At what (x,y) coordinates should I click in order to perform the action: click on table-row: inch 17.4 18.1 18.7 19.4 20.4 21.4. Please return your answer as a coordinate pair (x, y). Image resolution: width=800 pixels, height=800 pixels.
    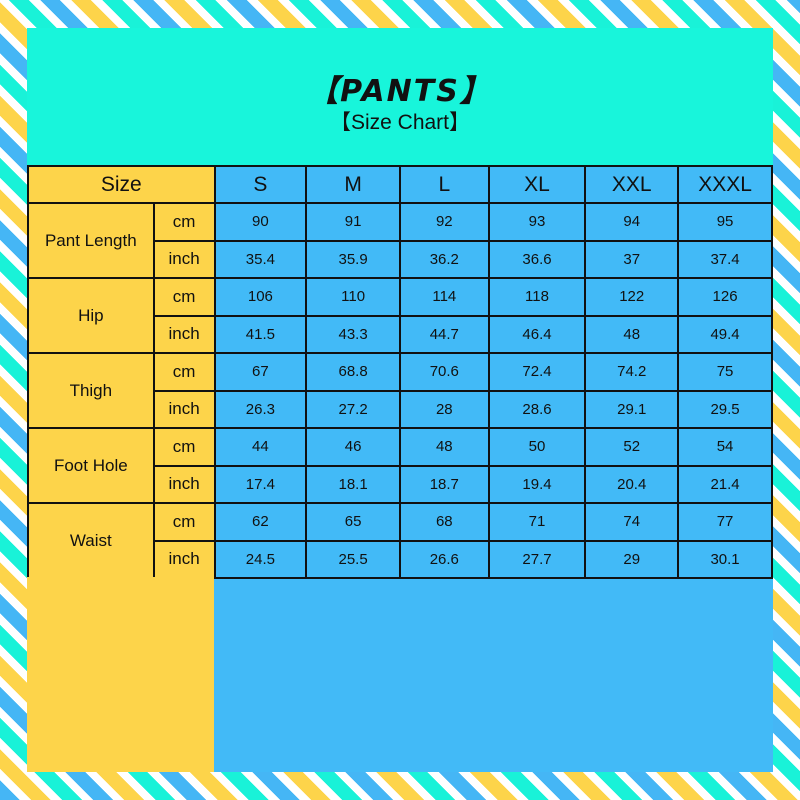
    Looking at the image, I should click on (400, 484).